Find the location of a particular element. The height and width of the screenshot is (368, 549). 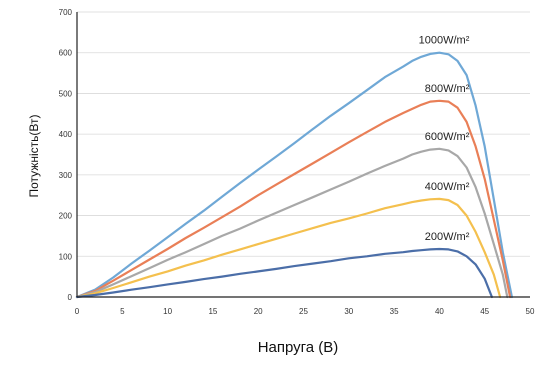

y-tick-label: 600 is located at coordinates (66, 53).